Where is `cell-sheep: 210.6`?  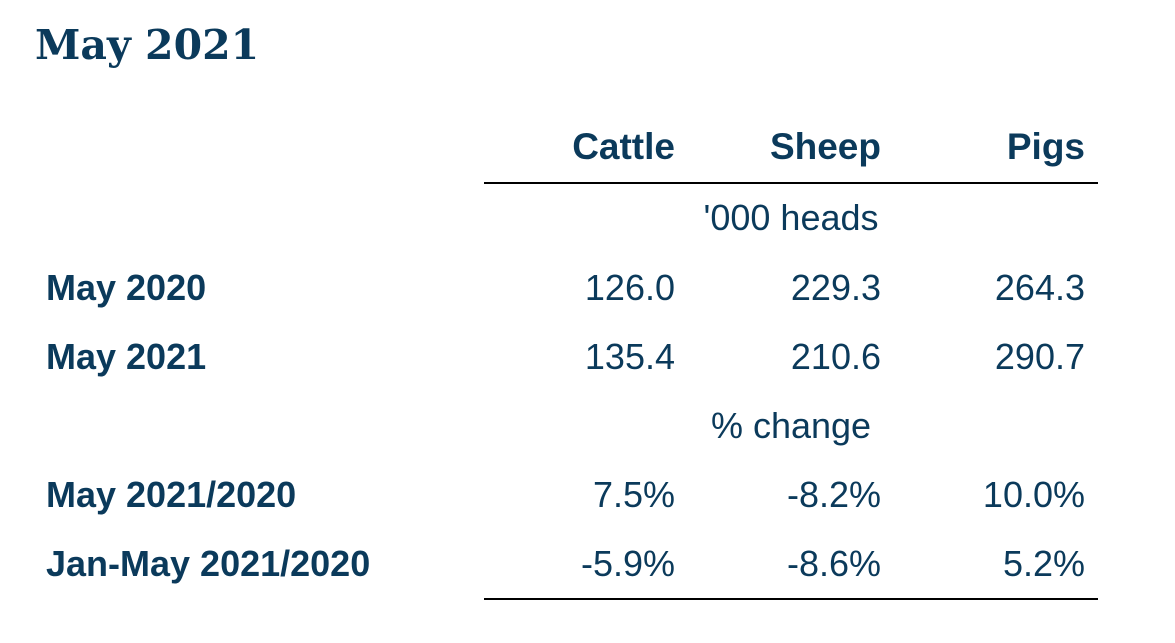 cell-sheep: 210.6 is located at coordinates (835, 356).